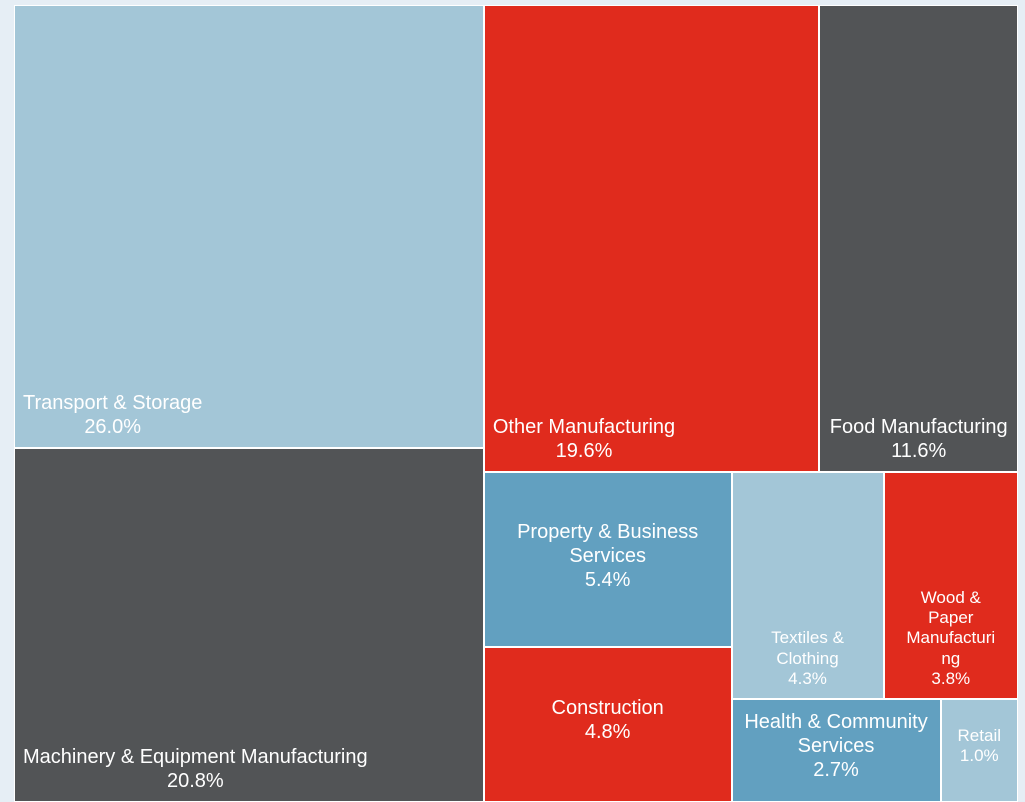 The image size is (1025, 802). What do you see at coordinates (918, 239) in the screenshot?
I see `tile: Food Manufacturing 11.6%` at bounding box center [918, 239].